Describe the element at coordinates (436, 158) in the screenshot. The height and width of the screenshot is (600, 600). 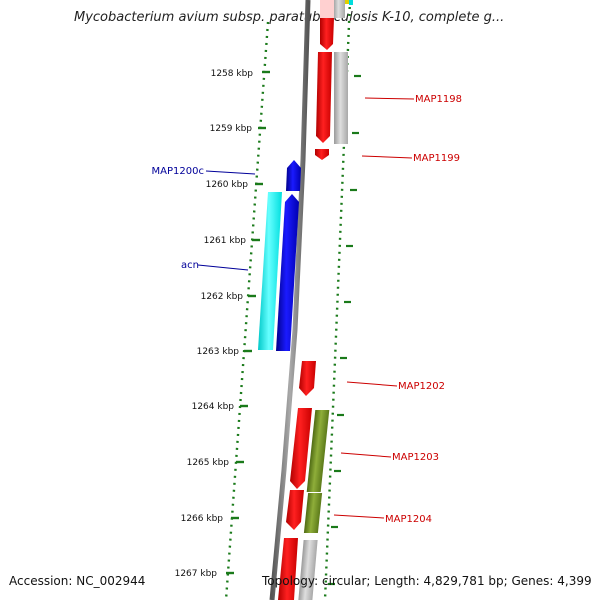
I see `gene-label-map1199: MAP1199` at that location.